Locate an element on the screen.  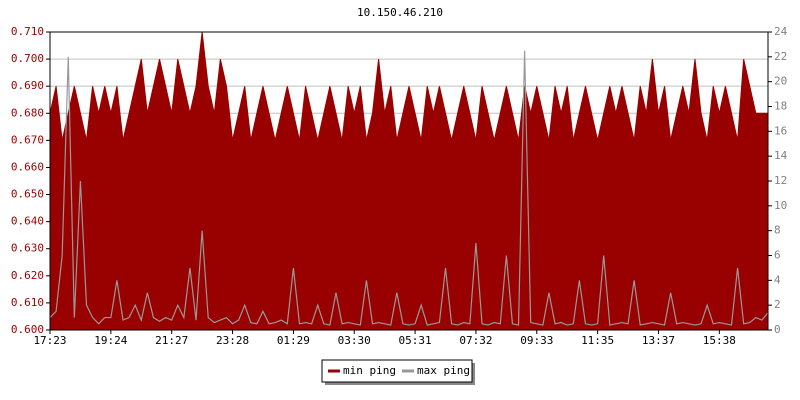
y2-tick-label: 22 is located at coordinates (780, 56).